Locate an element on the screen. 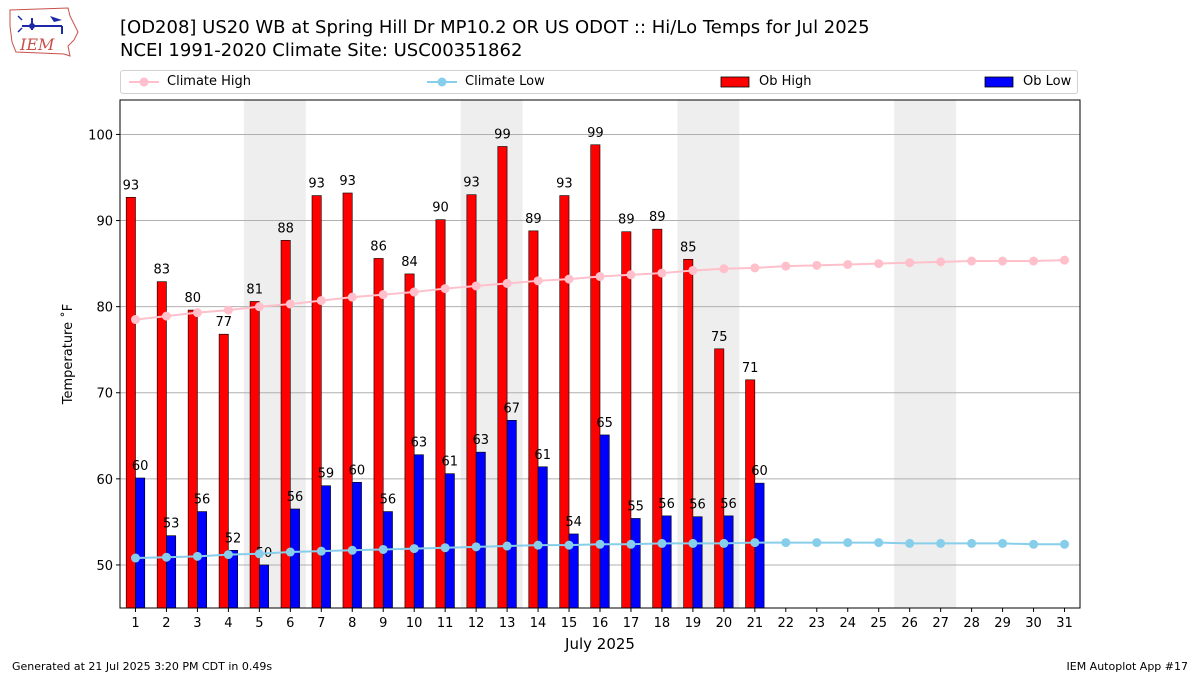 The image size is (1200, 675). x-tick-label: 27 is located at coordinates (940, 623).